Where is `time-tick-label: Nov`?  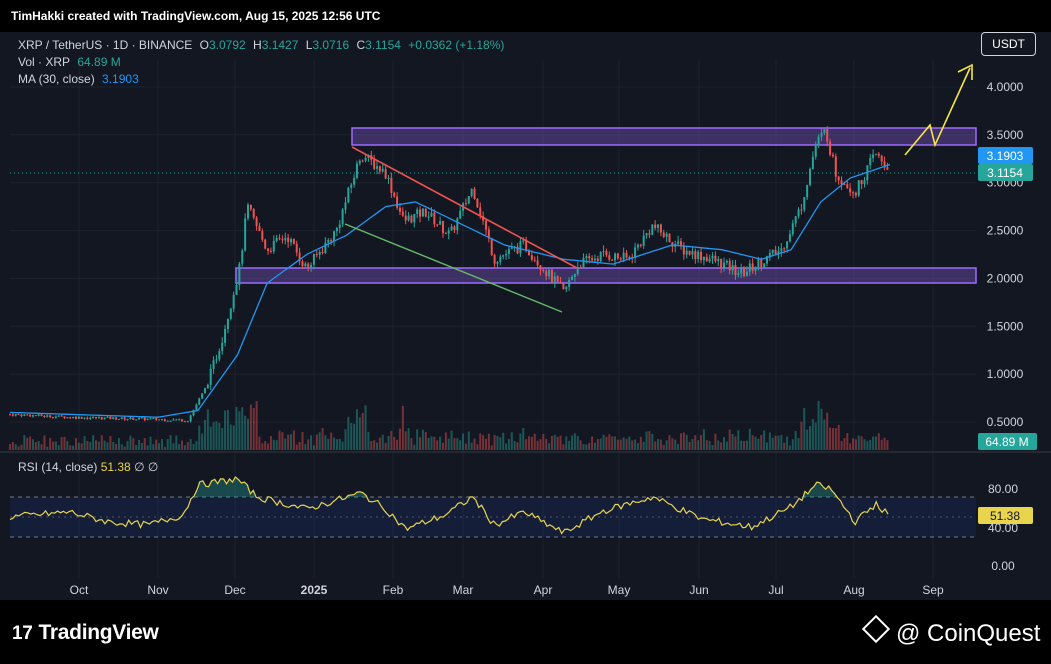
time-tick-label: Nov is located at coordinates (157, 590).